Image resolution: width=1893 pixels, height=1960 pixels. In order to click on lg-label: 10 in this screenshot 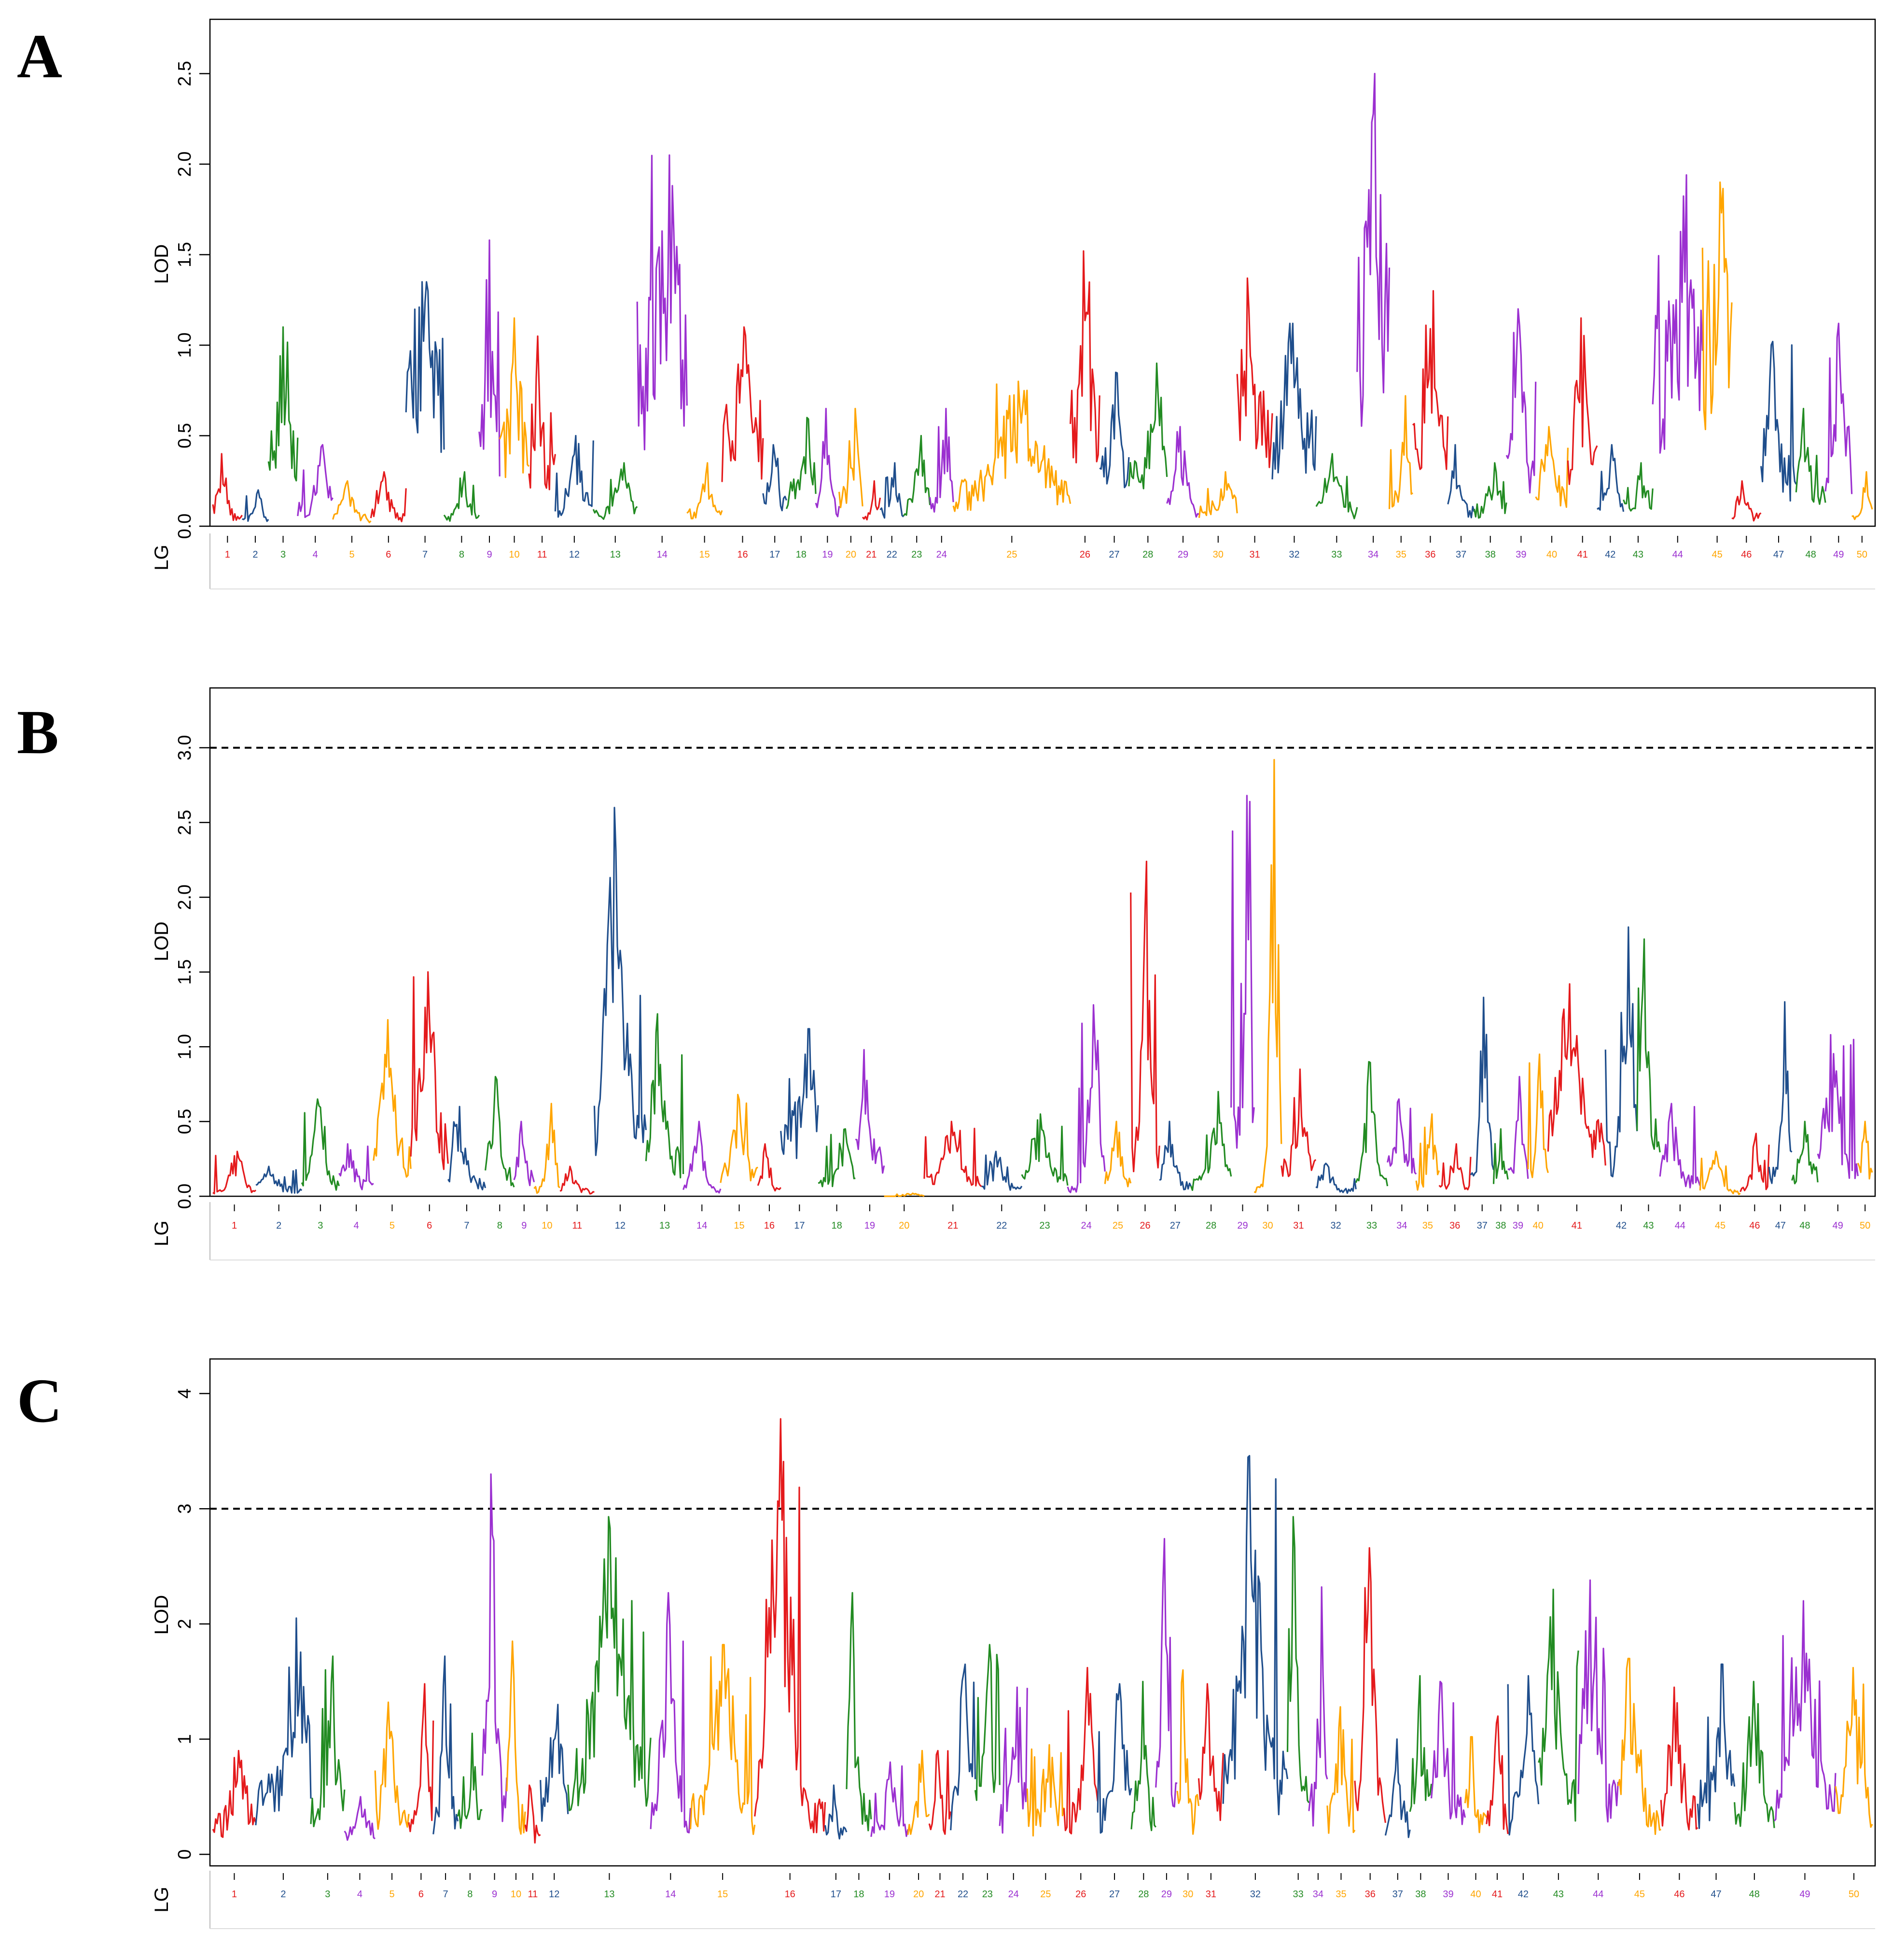, I will do `click(514, 554)`.